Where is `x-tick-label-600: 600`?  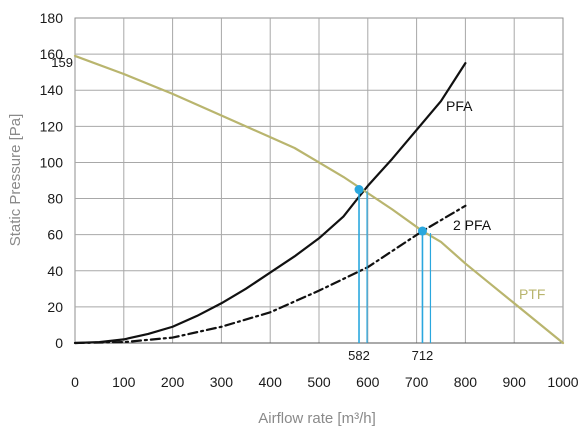 x-tick-label-600: 600 is located at coordinates (368, 382).